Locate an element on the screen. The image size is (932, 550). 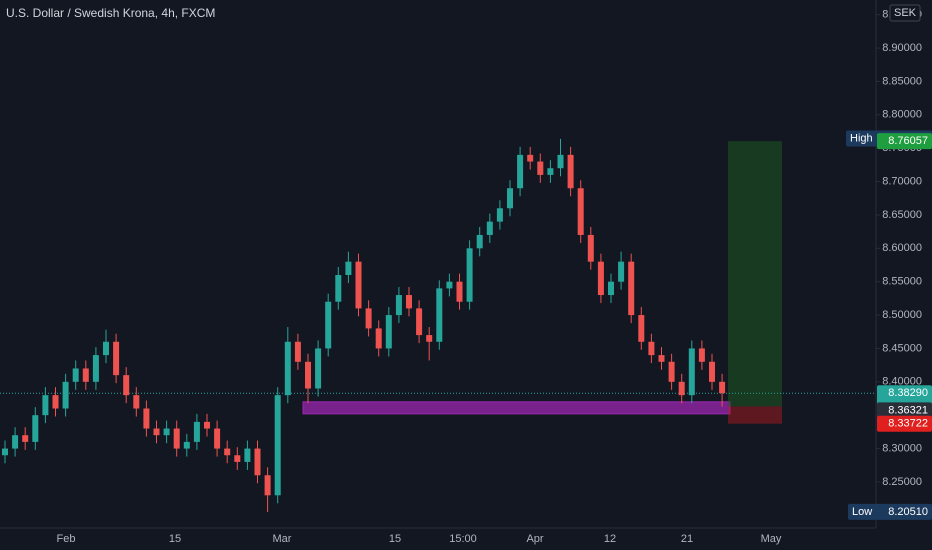
x-tick-label: 21 is located at coordinates (687, 539).